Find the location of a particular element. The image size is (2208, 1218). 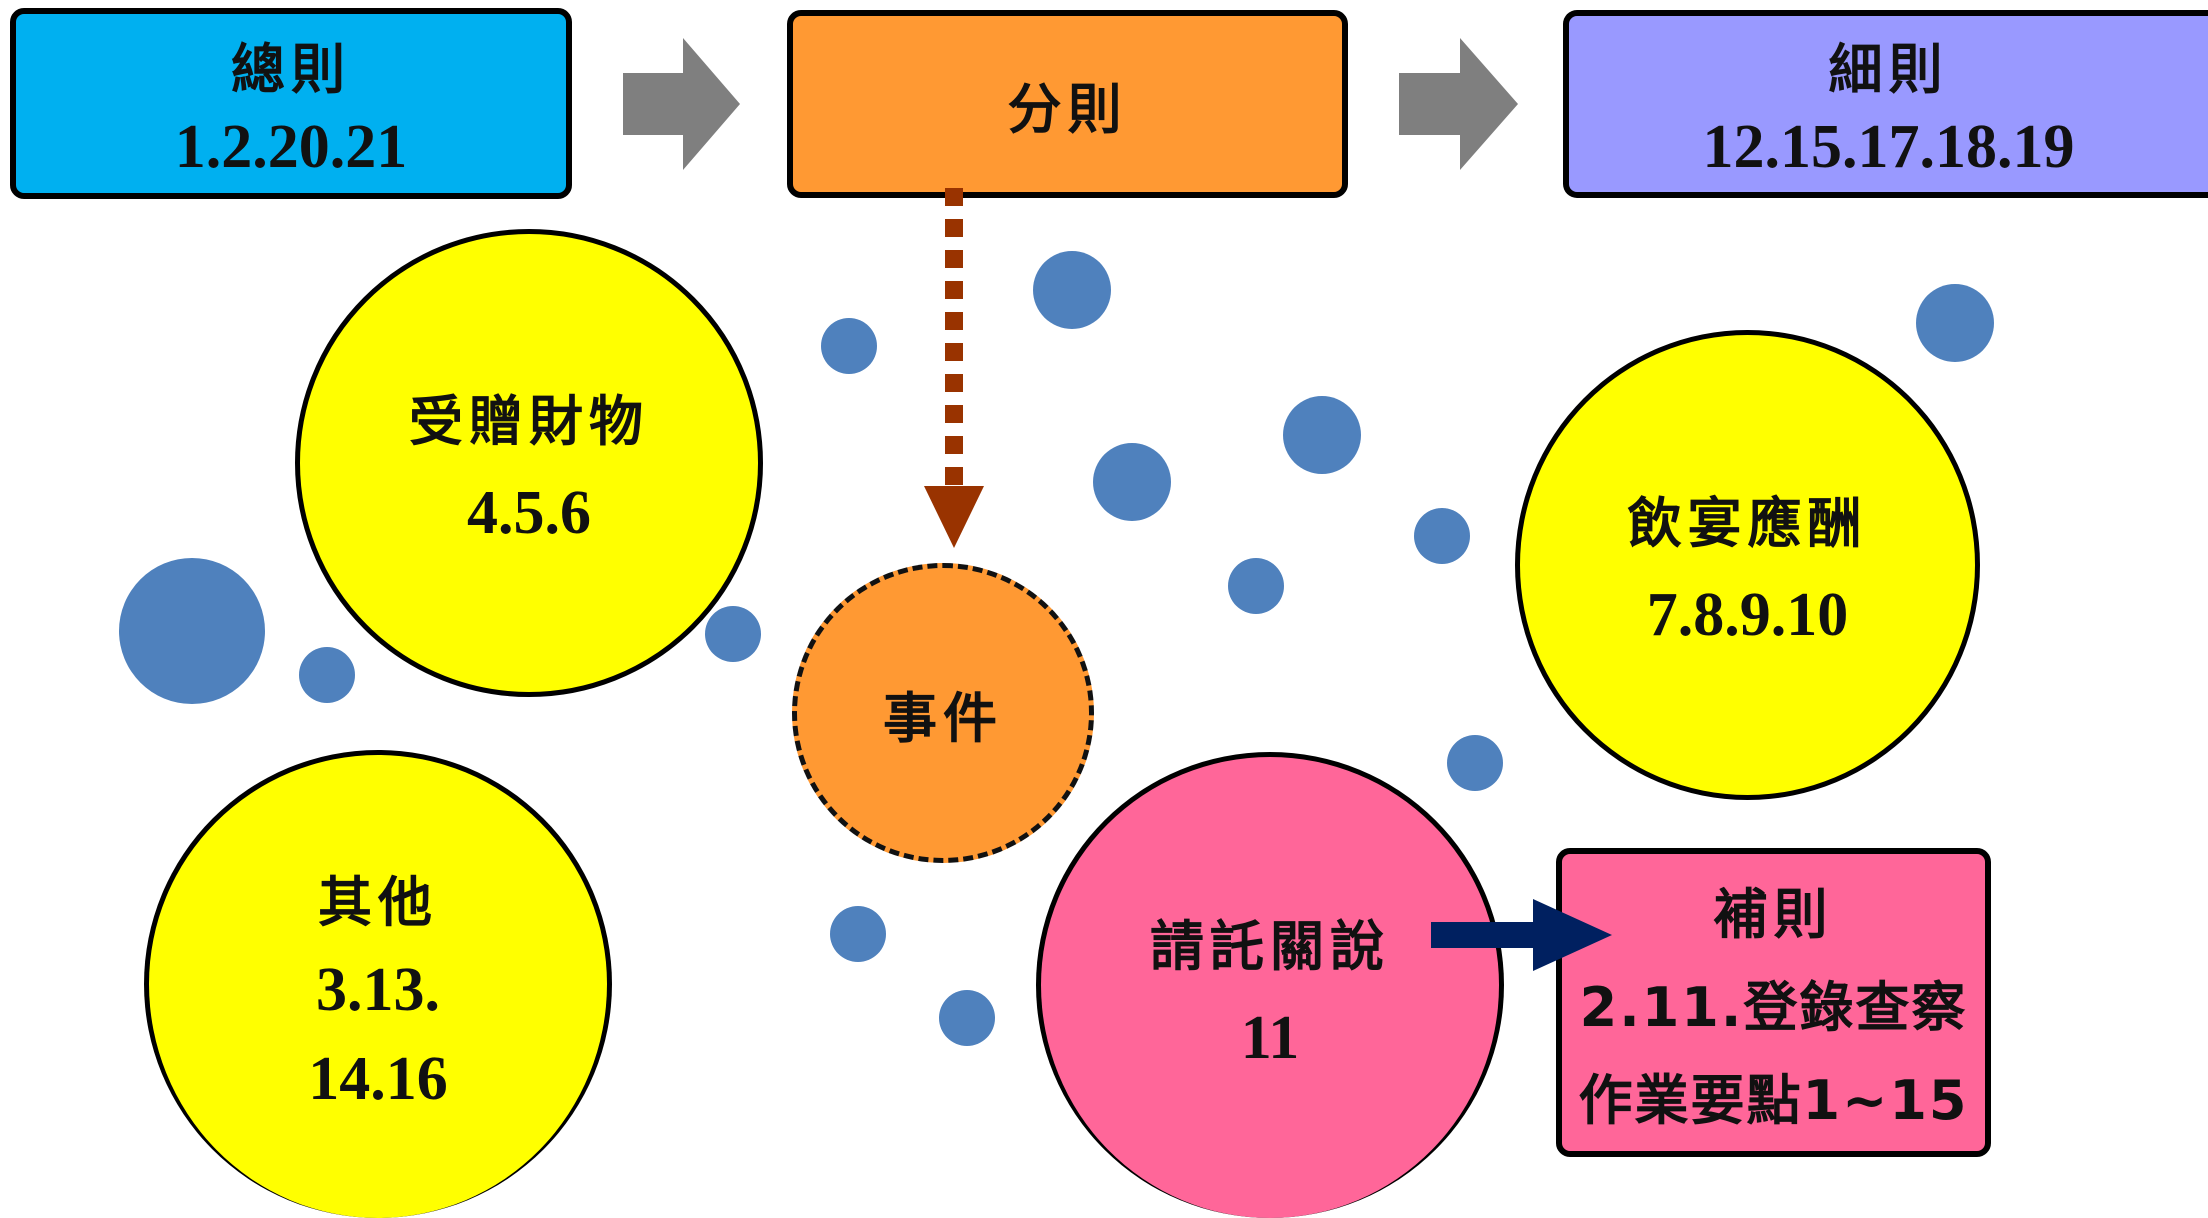

dashed-arrow-head is located at coordinates (954, 517).